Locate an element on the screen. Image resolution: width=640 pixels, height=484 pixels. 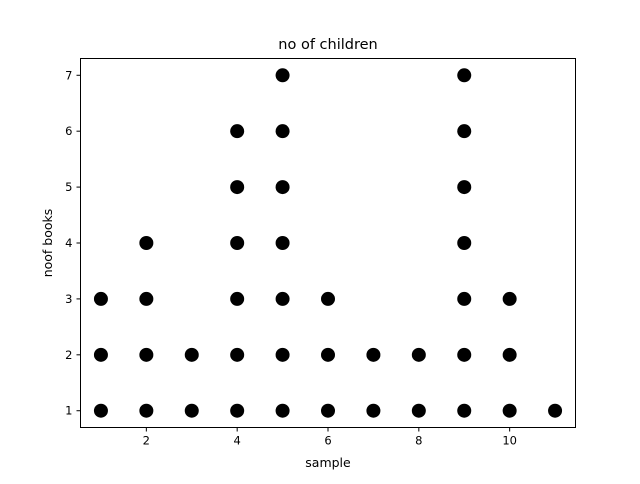
x-tick-label: 8 is located at coordinates (418, 441).